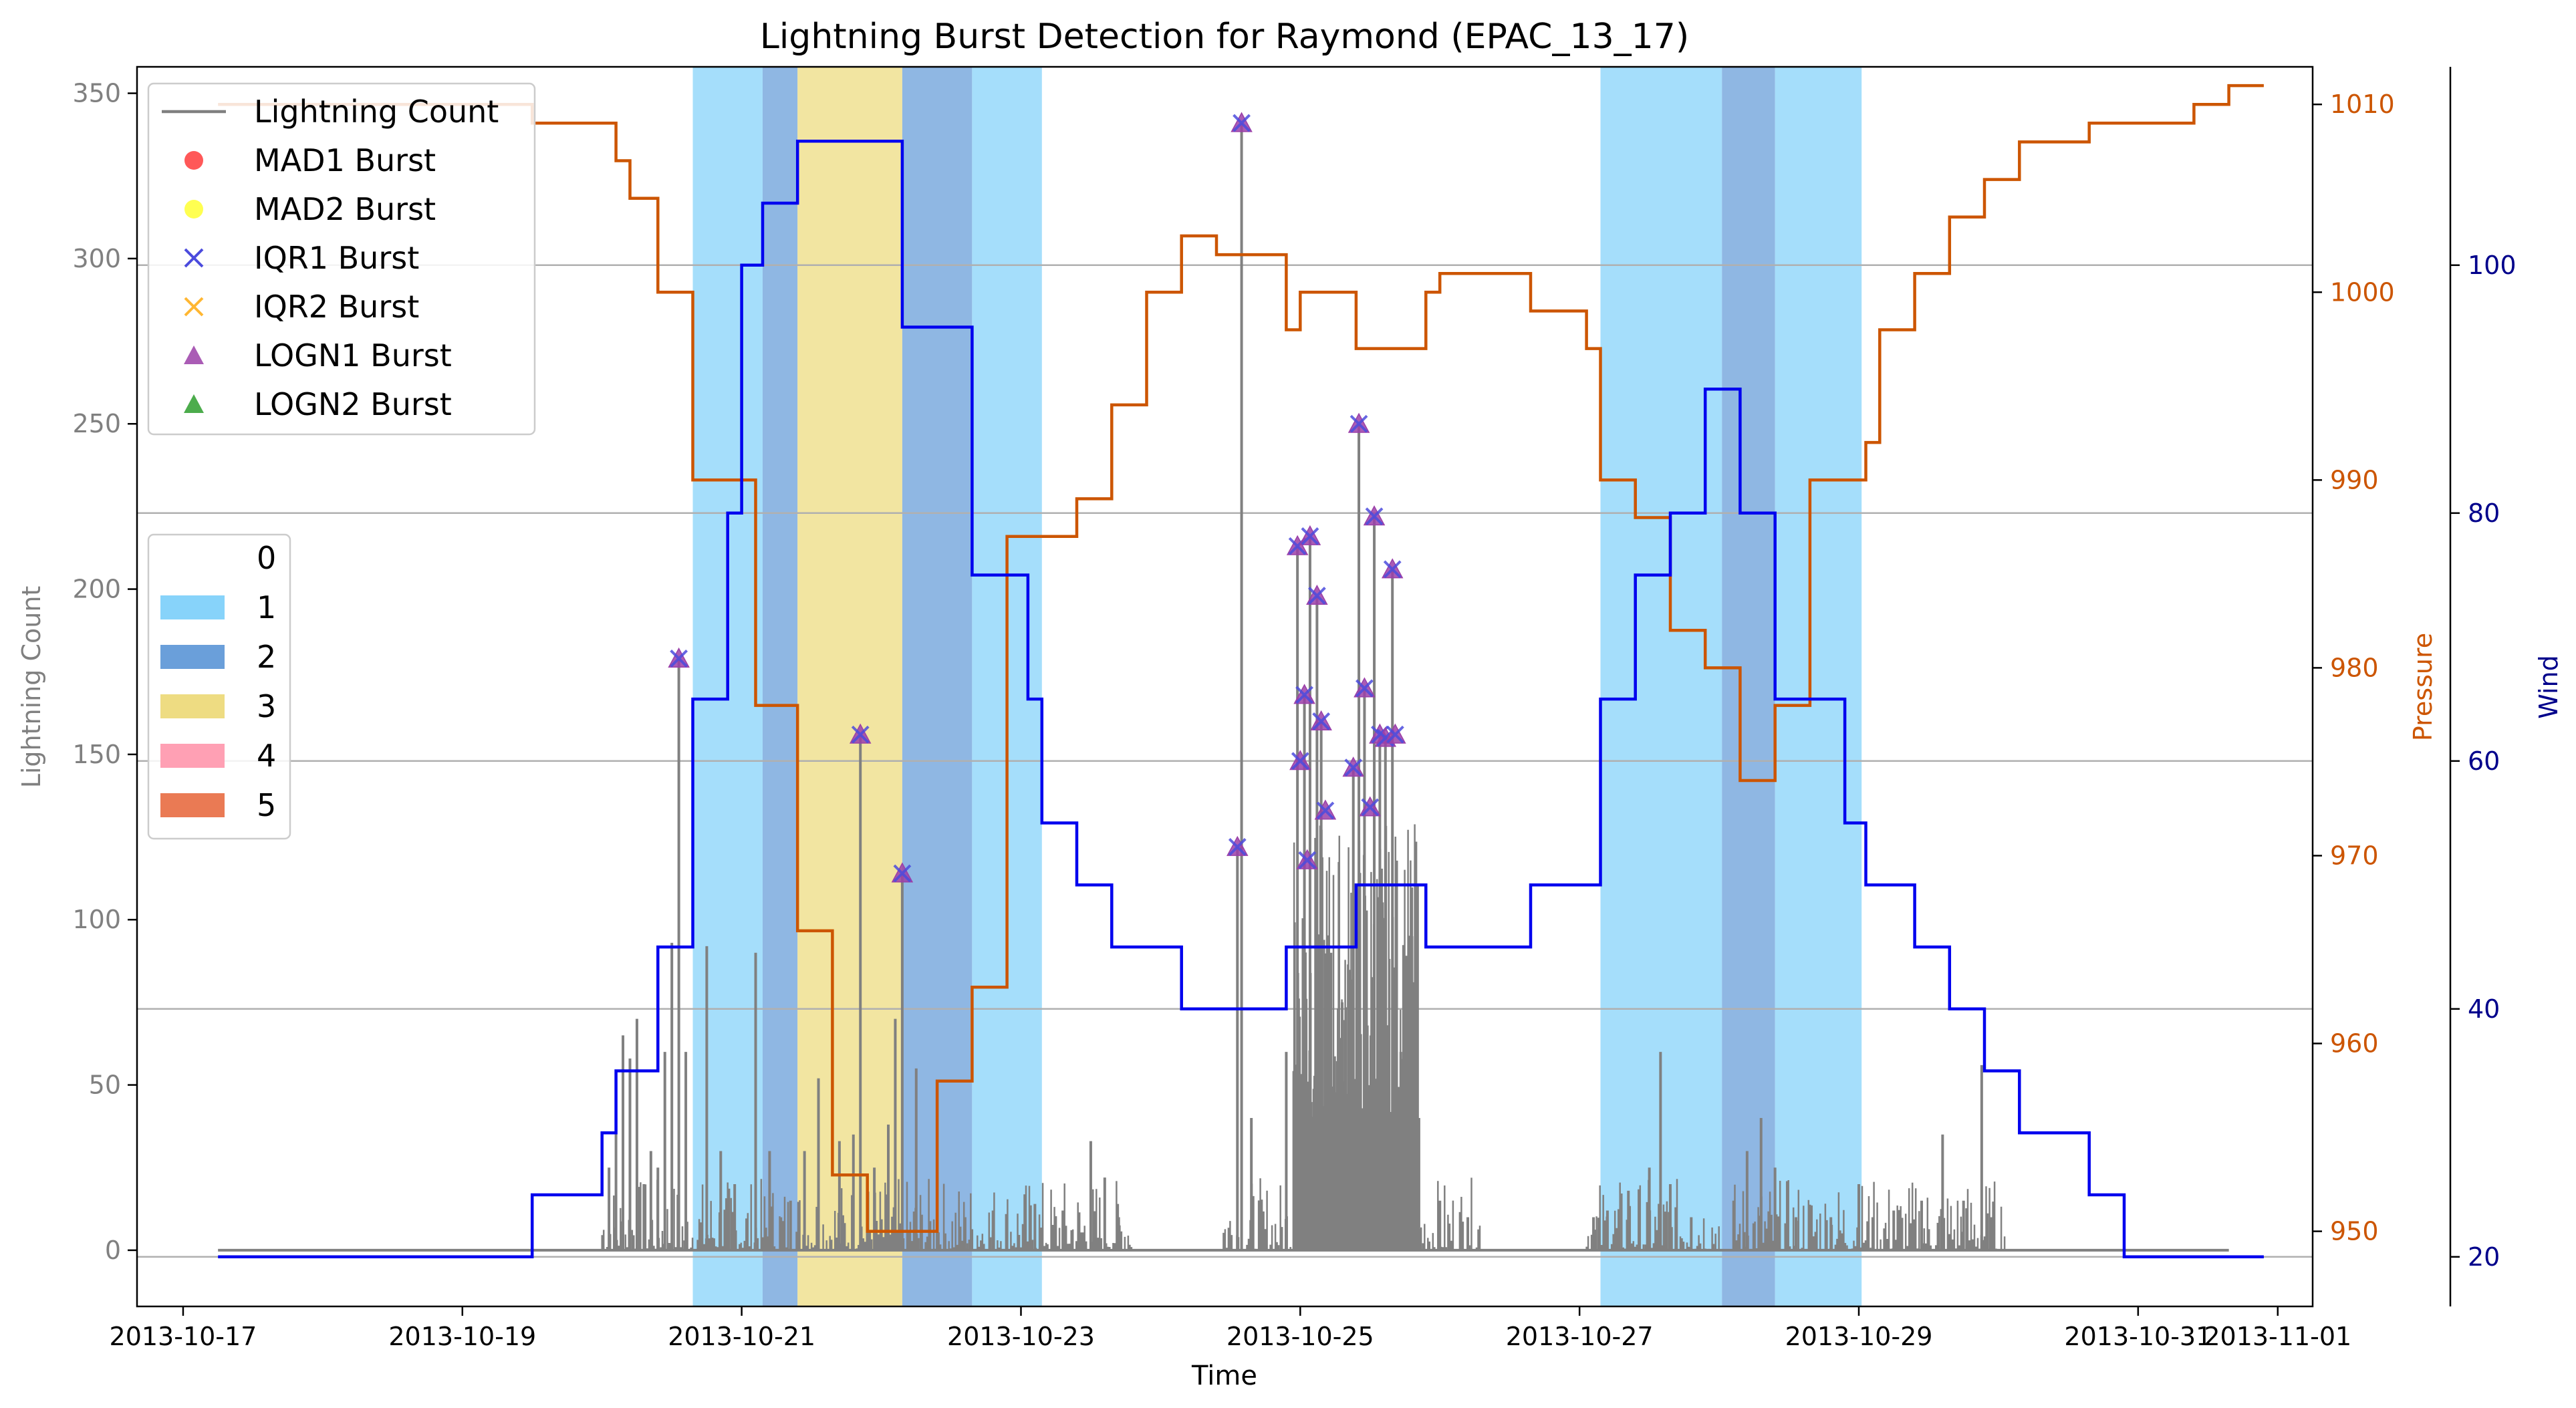  What do you see at coordinates (2354, 1044) in the screenshot?
I see `pressure-tick-label-1: 960` at bounding box center [2354, 1044].